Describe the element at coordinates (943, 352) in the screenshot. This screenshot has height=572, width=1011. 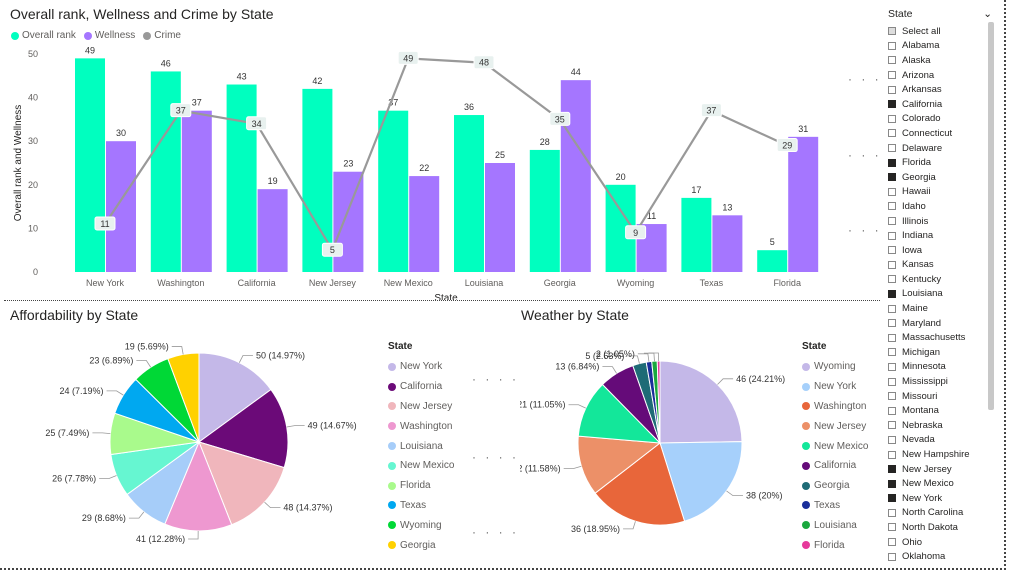
I see `slicer-item: Michigan` at that location.